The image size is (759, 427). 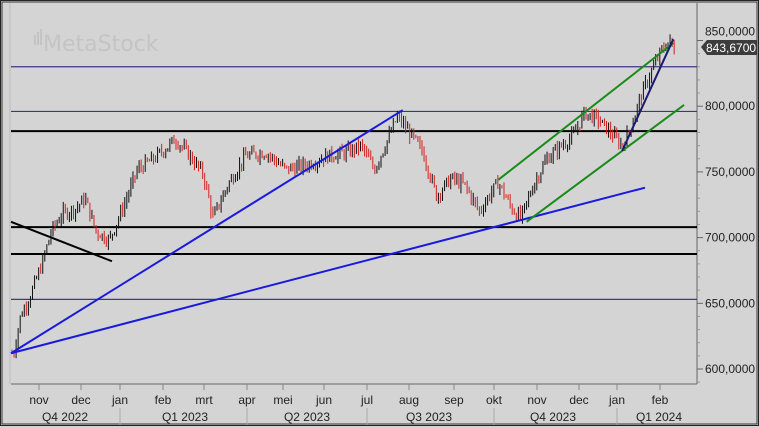 What do you see at coordinates (730, 32) in the screenshot?
I see `y-tick-label: 850,0000` at bounding box center [730, 32].